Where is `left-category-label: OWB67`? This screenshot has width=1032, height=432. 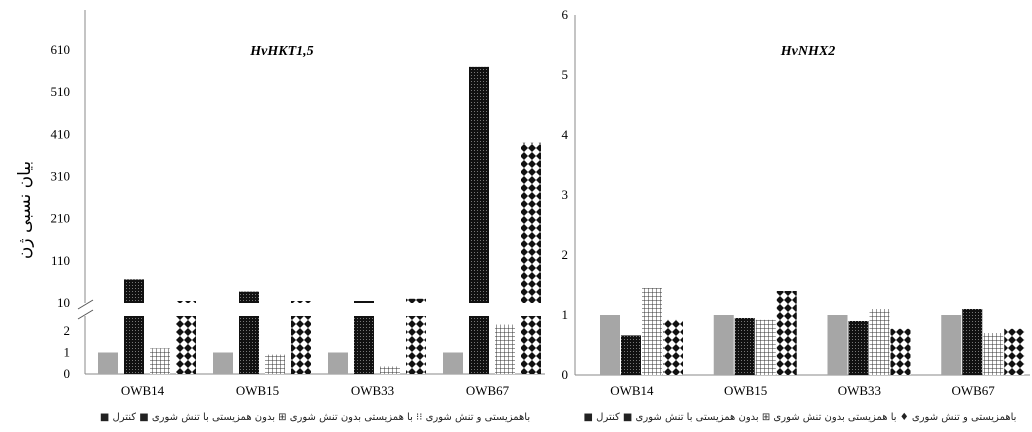 left-category-label: OWB67 is located at coordinates (488, 390).